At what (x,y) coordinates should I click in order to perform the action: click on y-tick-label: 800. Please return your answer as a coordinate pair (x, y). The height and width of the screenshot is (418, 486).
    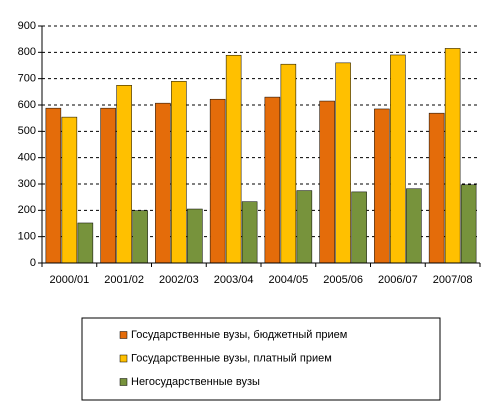
    Looking at the image, I should click on (27, 52).